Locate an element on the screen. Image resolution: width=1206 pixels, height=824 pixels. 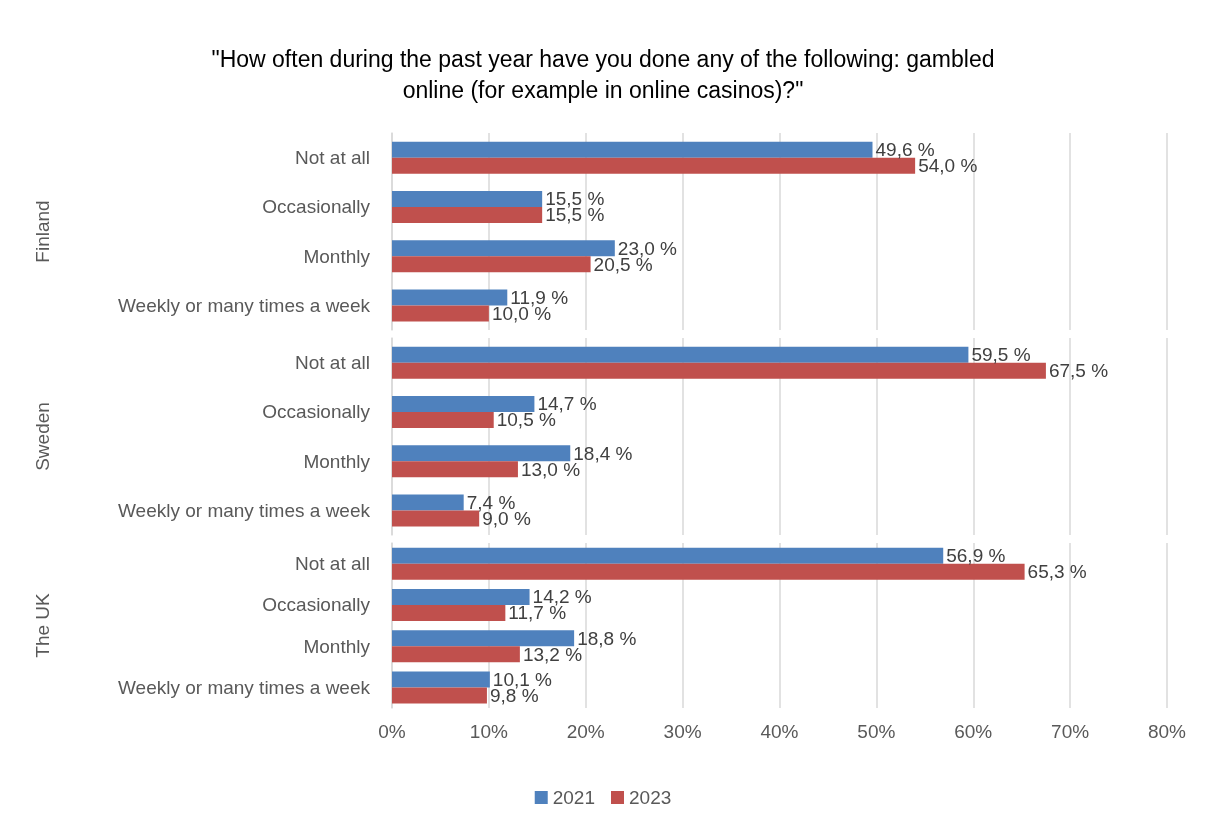
data-label: 67,5 % is located at coordinates (1078, 371).